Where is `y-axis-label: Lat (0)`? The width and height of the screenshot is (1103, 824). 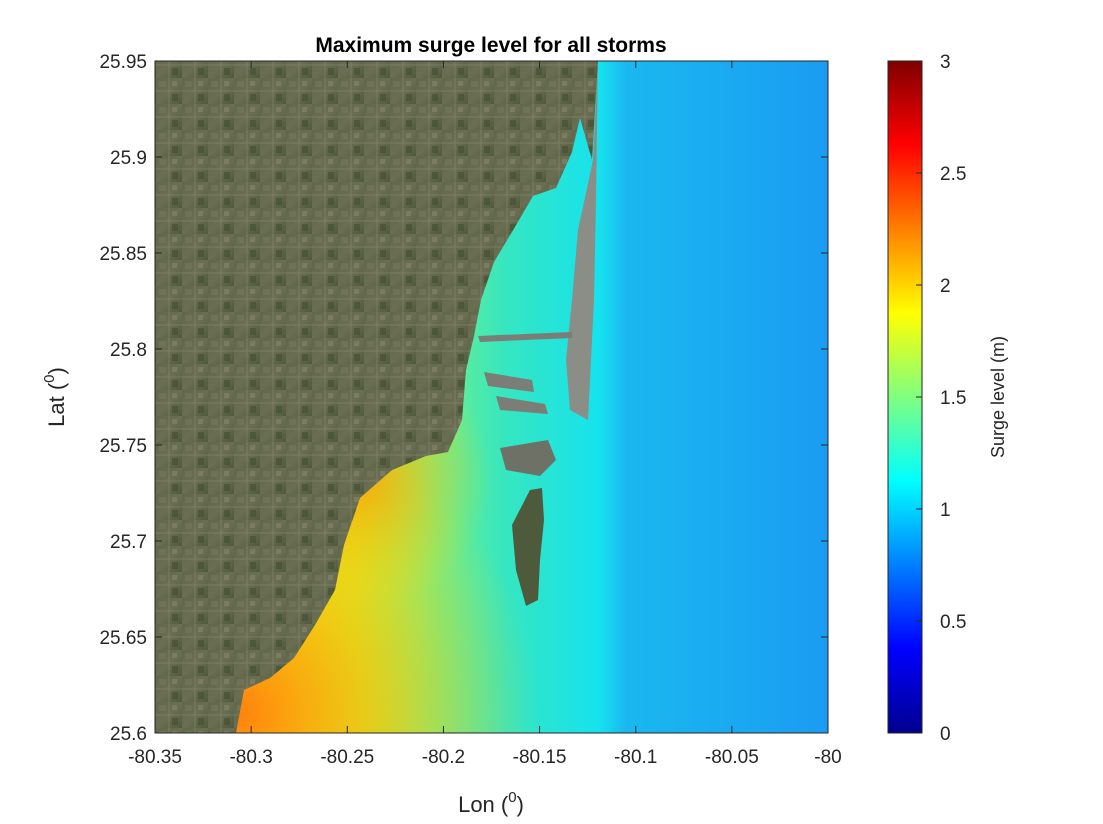
y-axis-label: Lat (0) is located at coordinates (55, 397).